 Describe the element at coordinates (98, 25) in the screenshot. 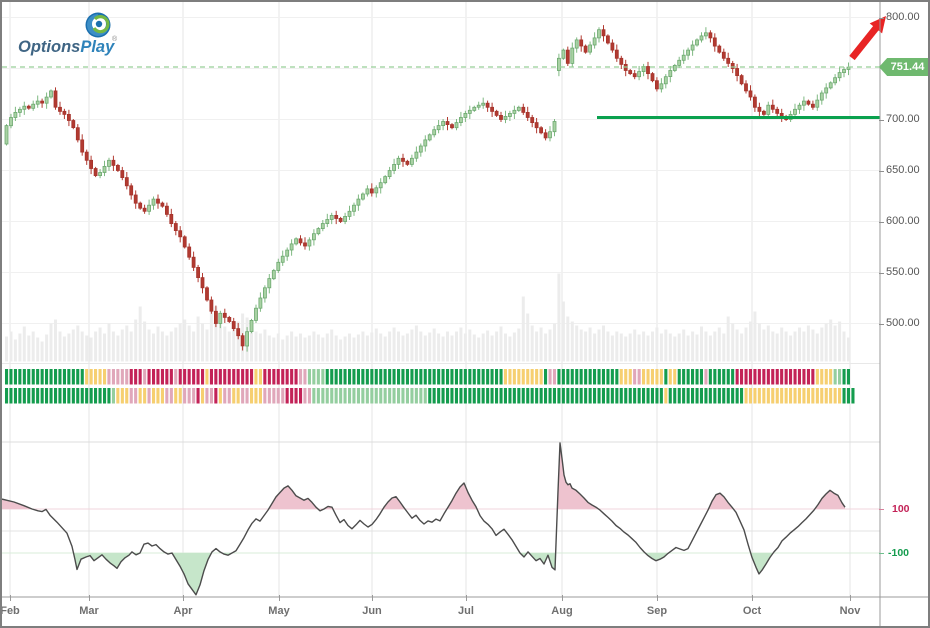

I see `optionsplay-globe-icon` at that location.